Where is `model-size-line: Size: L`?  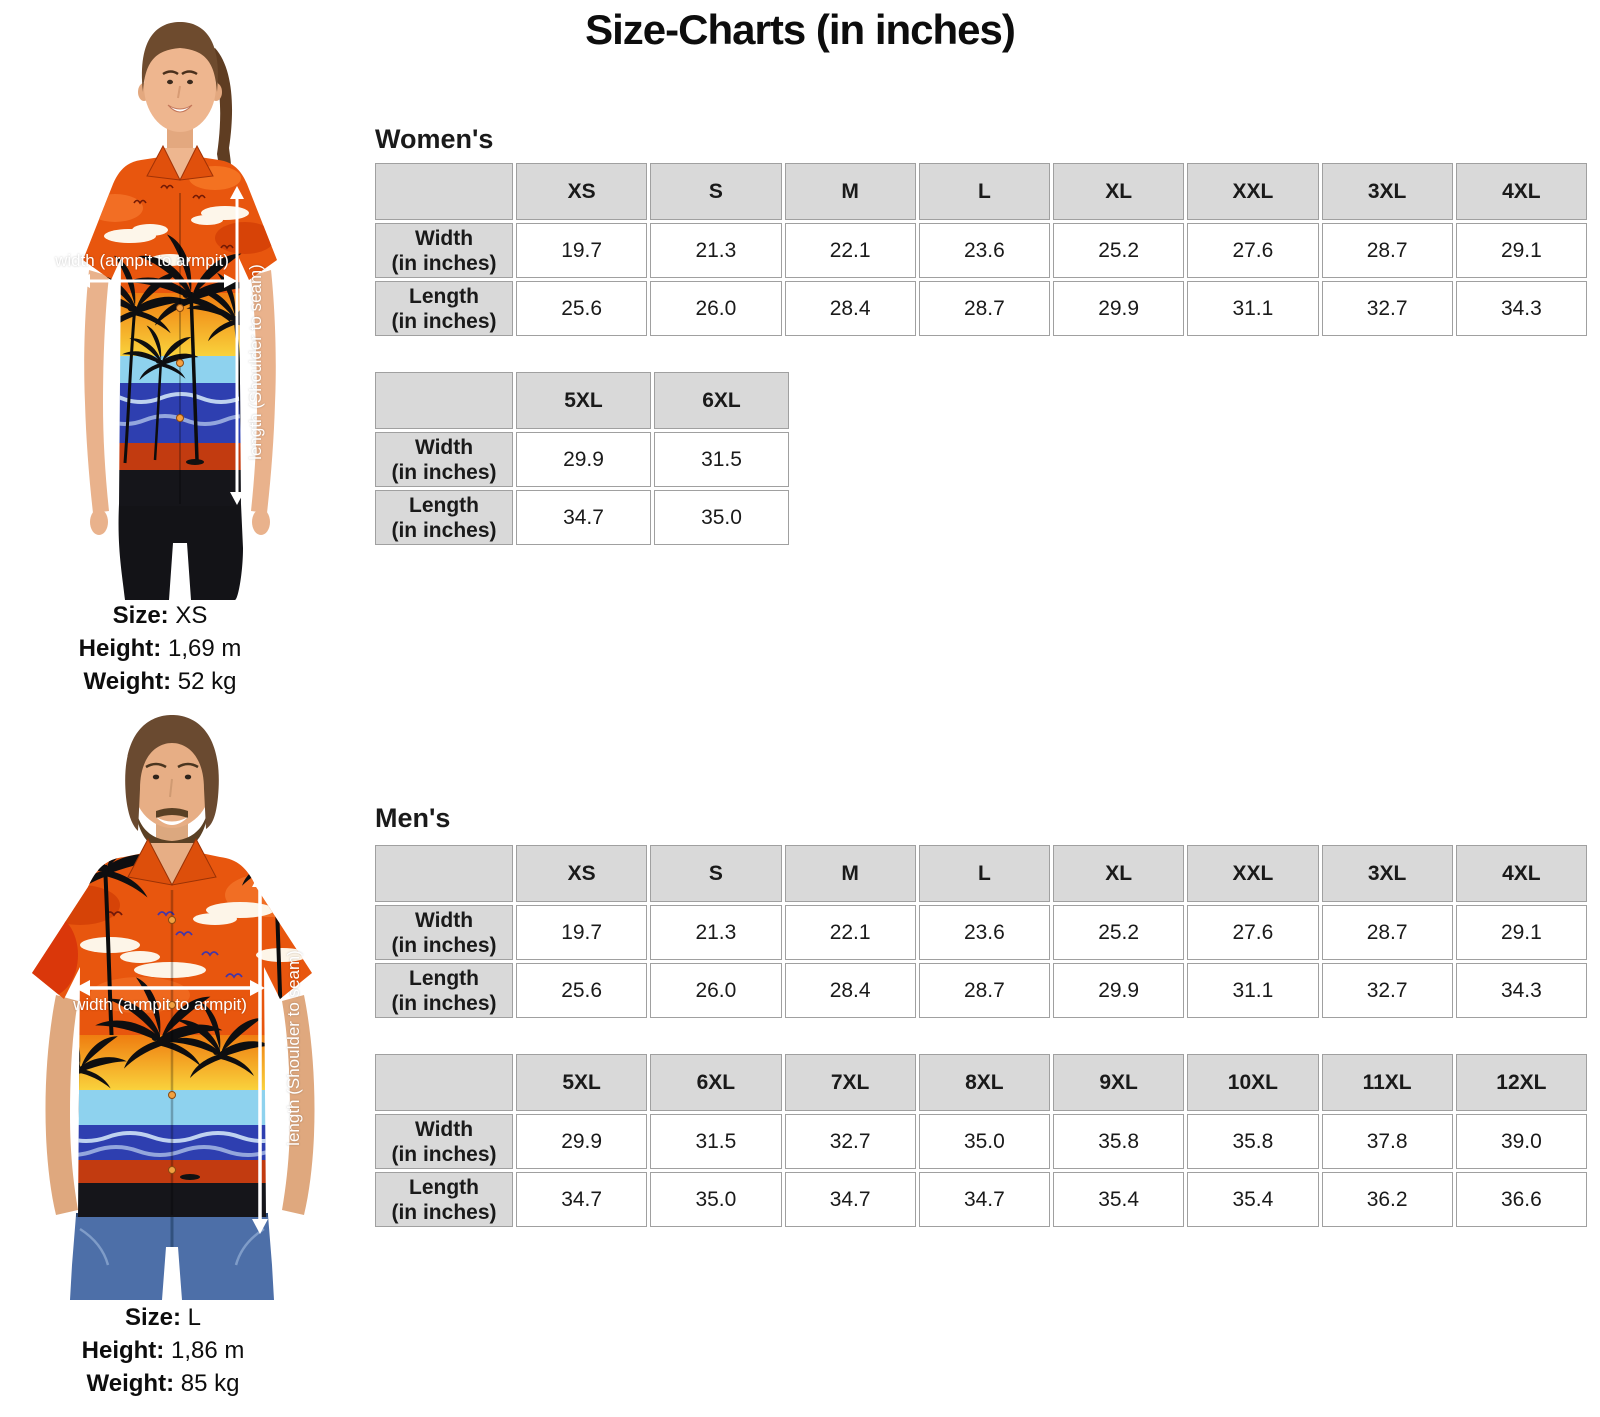 model-size-line: Size: L is located at coordinates (163, 1317).